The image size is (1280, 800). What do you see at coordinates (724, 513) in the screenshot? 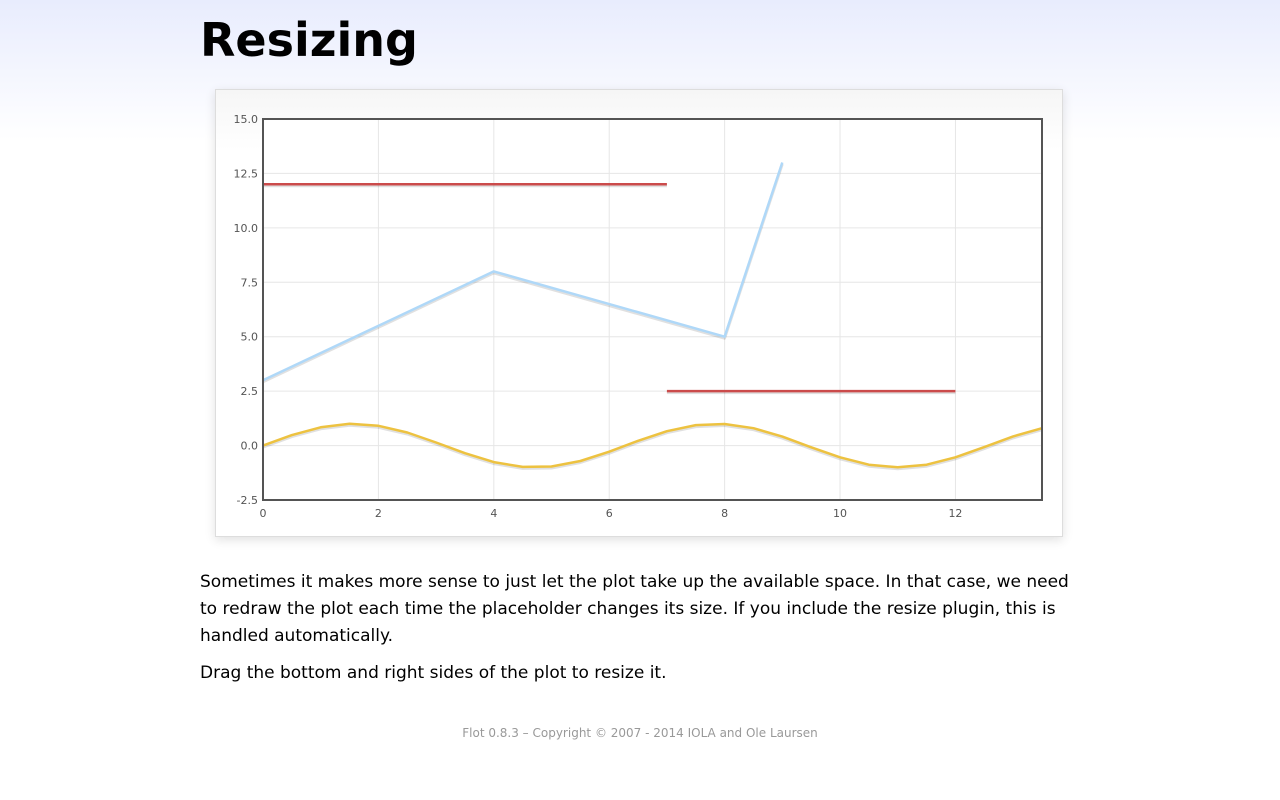
I see `x-tick-label: 8` at bounding box center [724, 513].